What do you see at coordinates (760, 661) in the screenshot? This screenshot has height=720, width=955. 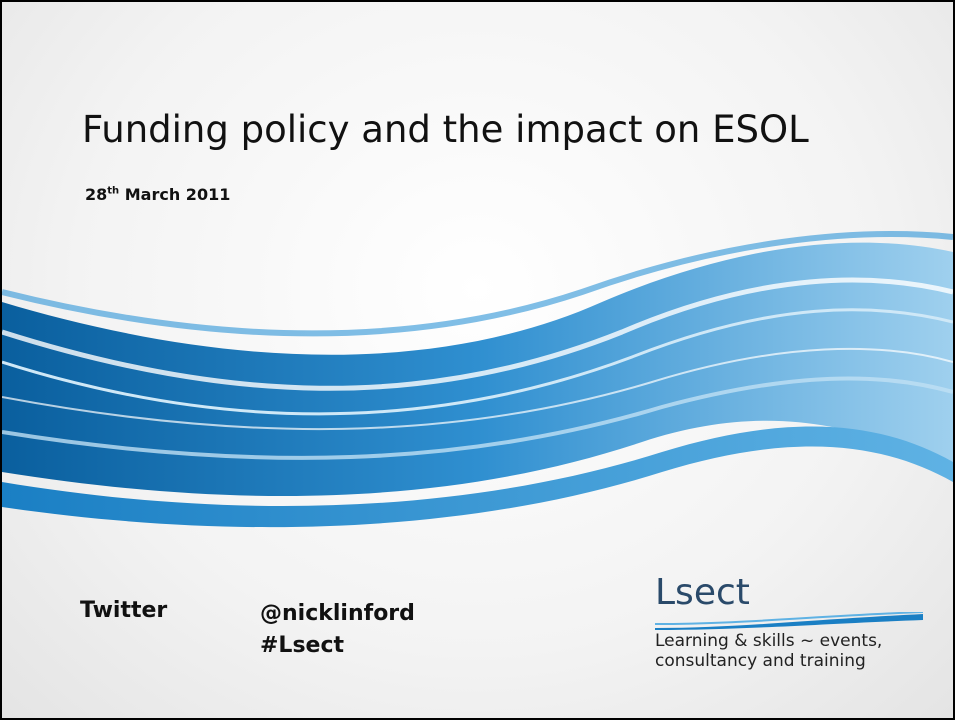 I see `tagline-line: consultancy and training` at bounding box center [760, 661].